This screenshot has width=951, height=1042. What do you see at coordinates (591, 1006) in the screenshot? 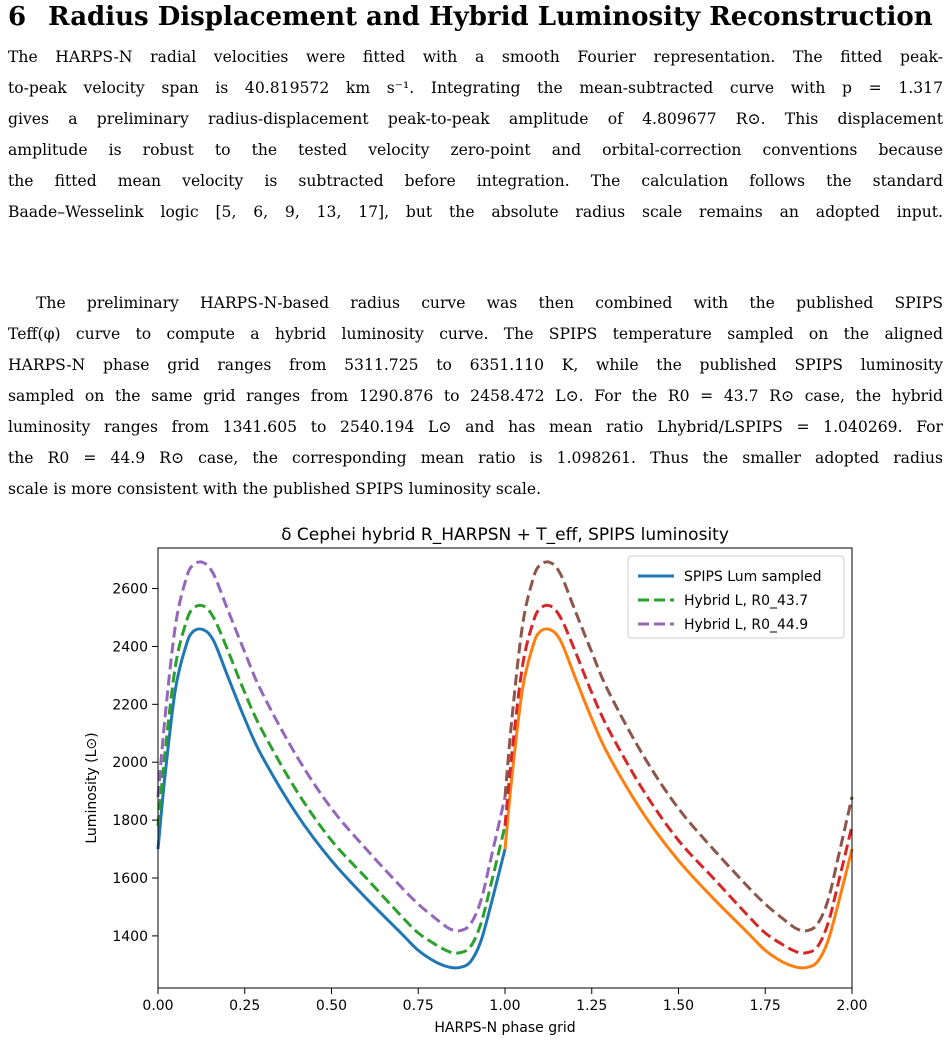
I see `x-tick-label: 1.25` at bounding box center [591, 1006].